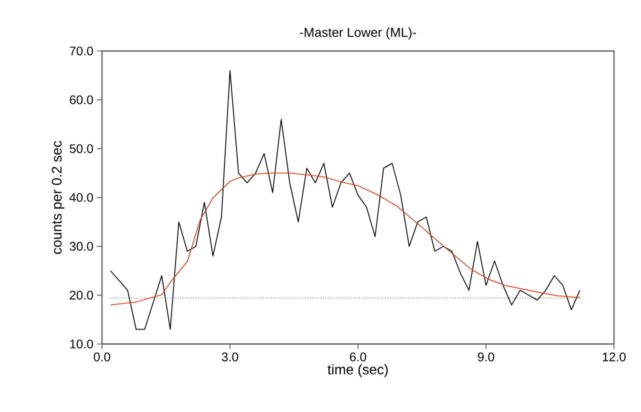 This screenshot has width=641, height=412. What do you see at coordinates (81, 149) in the screenshot?
I see `y-tick-label: 50.0` at bounding box center [81, 149].